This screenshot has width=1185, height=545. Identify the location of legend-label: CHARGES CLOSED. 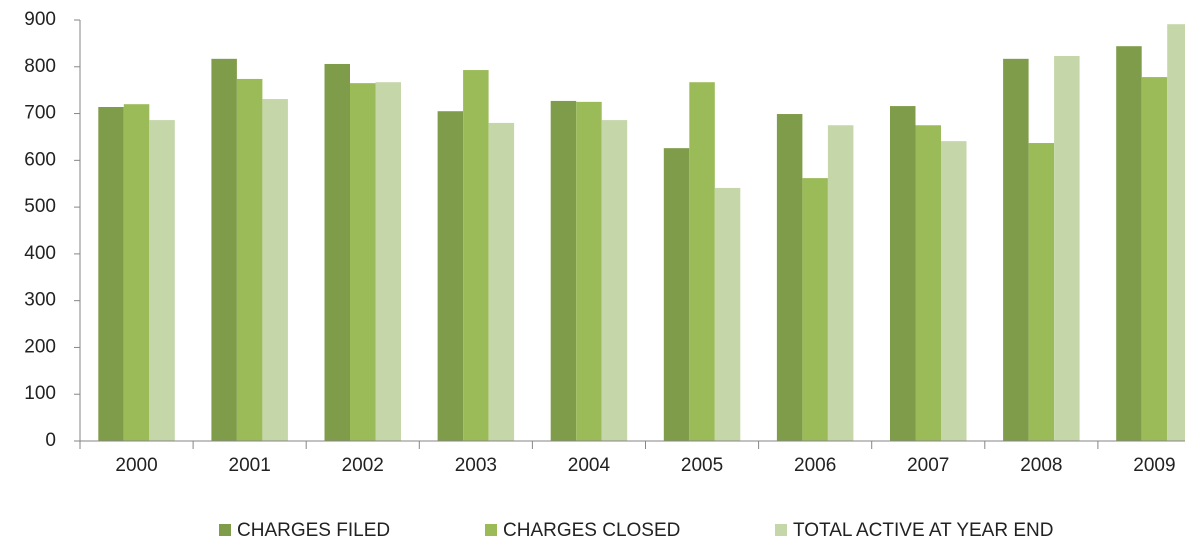
(591, 530).